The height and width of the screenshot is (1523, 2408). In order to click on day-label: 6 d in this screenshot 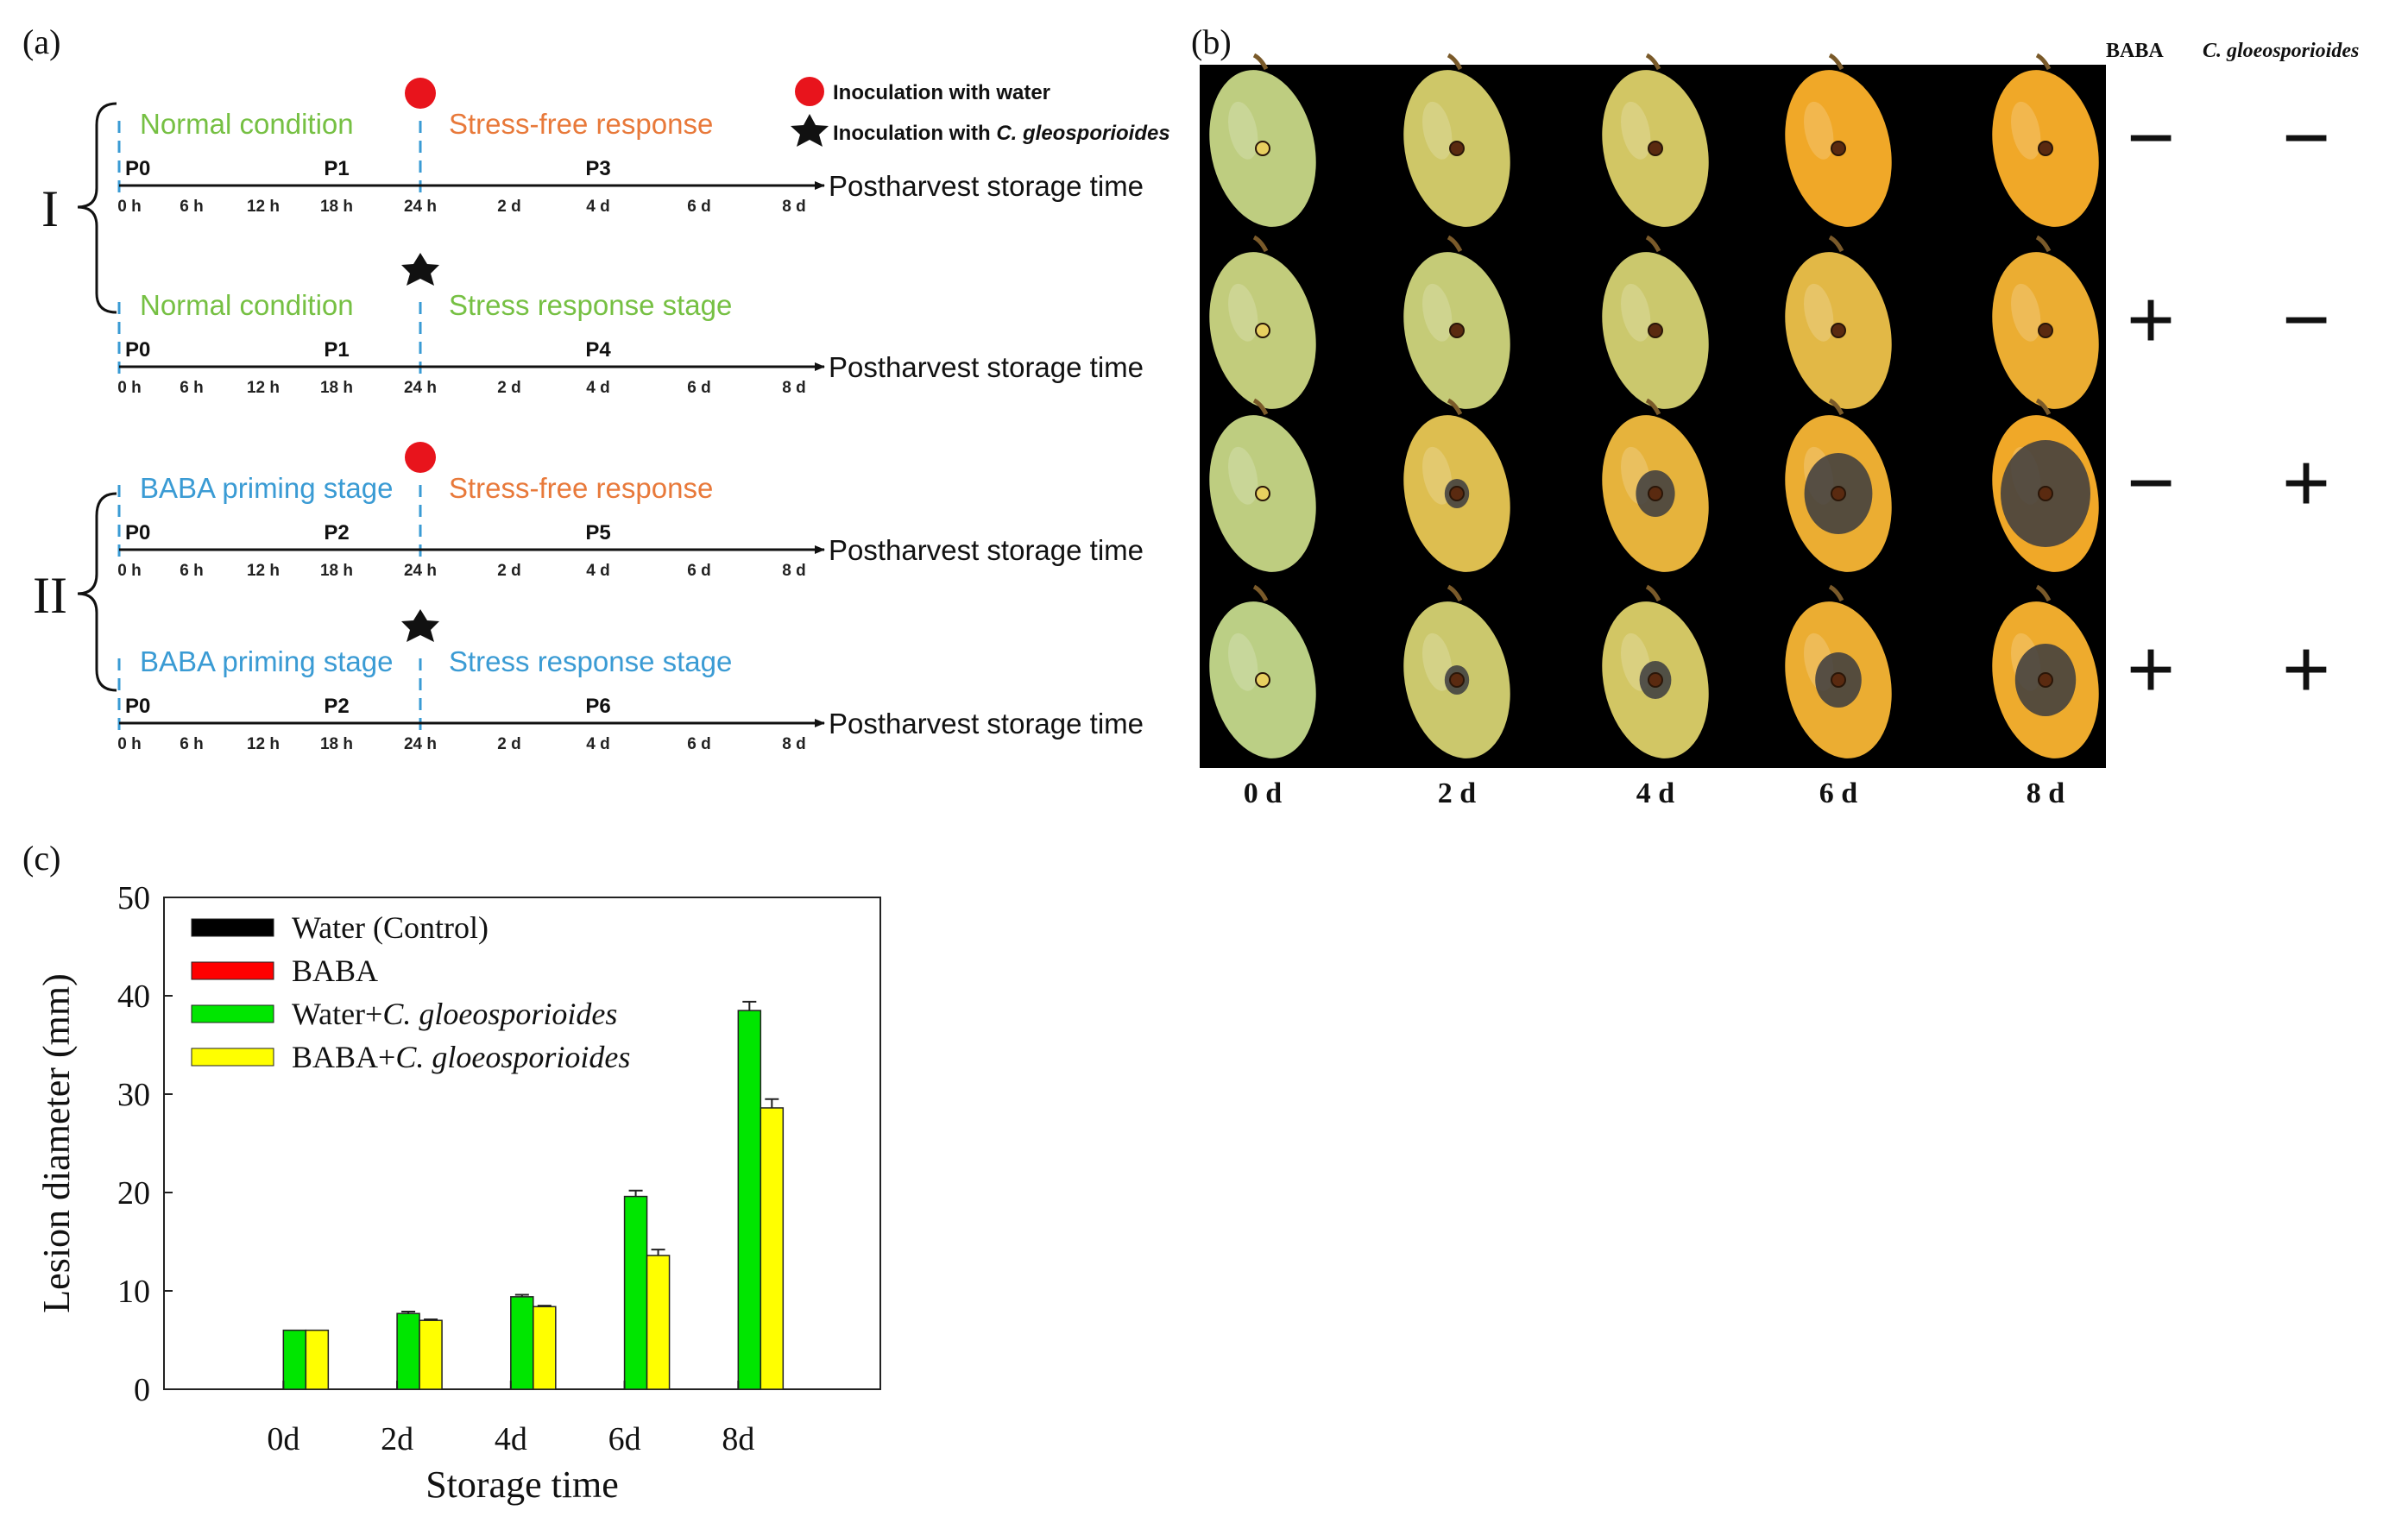, I will do `click(1838, 793)`.